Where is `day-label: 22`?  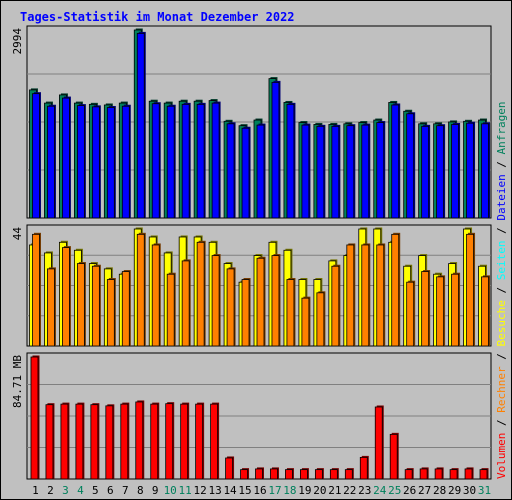 day-label: 22 is located at coordinates (349, 490).